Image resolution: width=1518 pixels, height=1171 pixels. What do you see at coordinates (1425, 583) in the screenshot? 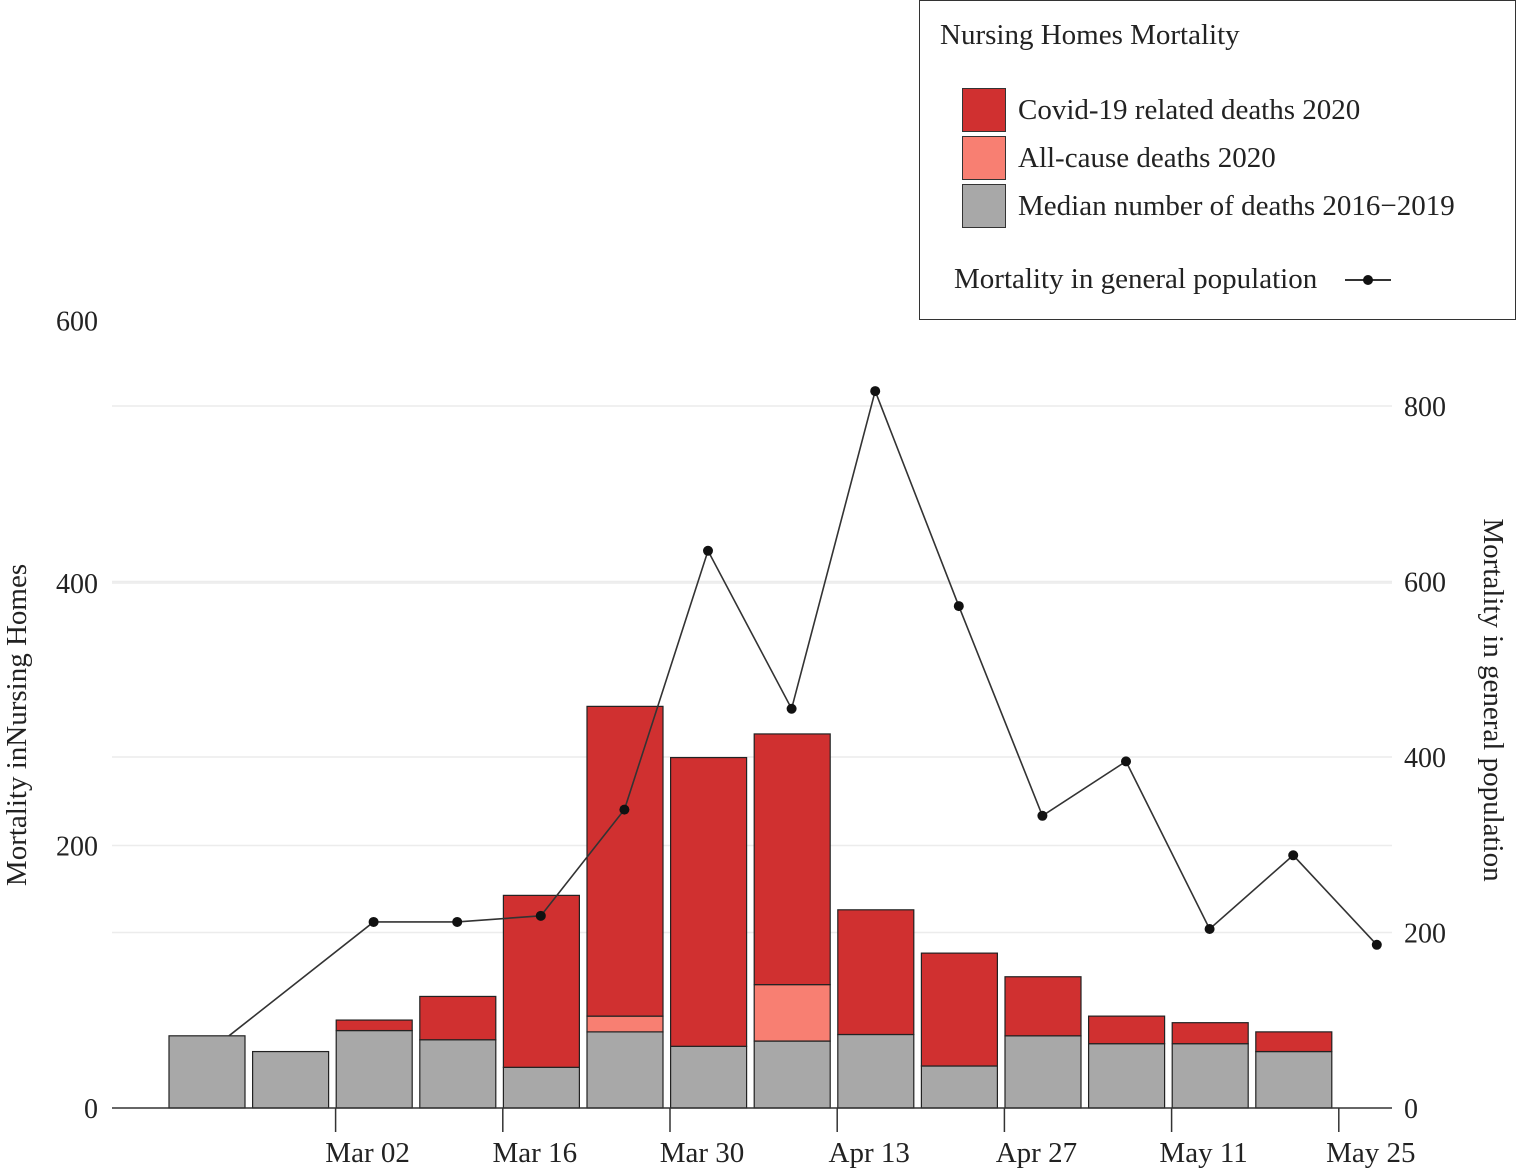
I see `y2-tick-label: 600` at bounding box center [1425, 583].